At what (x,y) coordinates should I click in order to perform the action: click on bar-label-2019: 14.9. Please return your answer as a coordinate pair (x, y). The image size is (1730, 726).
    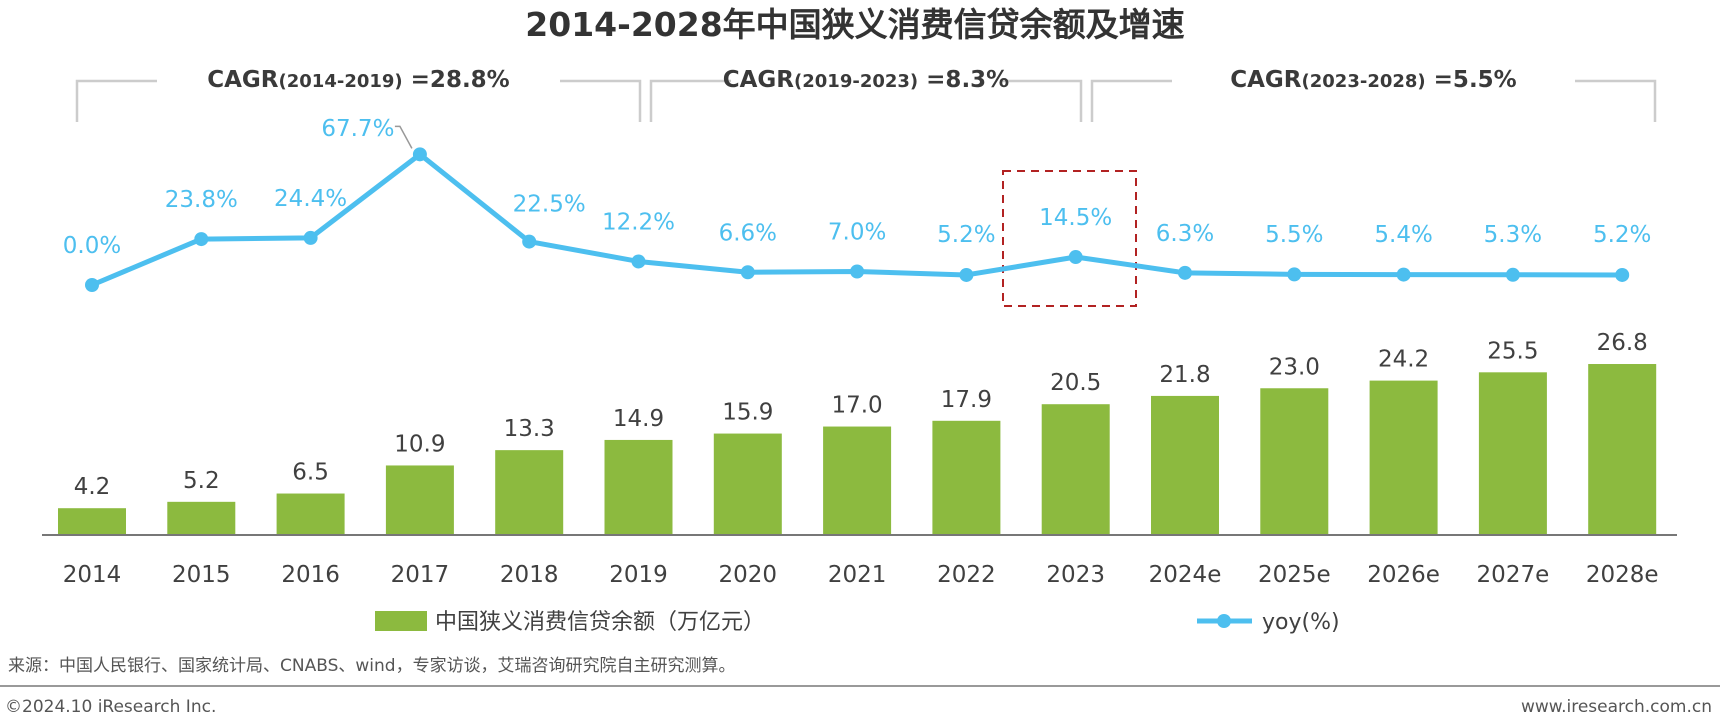
    Looking at the image, I should click on (638, 419).